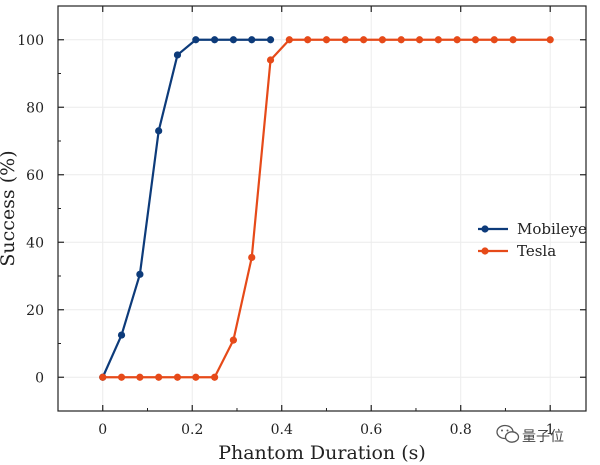  Describe the element at coordinates (9, 208) in the screenshot. I see `y-axis-title: Success (%)` at that location.